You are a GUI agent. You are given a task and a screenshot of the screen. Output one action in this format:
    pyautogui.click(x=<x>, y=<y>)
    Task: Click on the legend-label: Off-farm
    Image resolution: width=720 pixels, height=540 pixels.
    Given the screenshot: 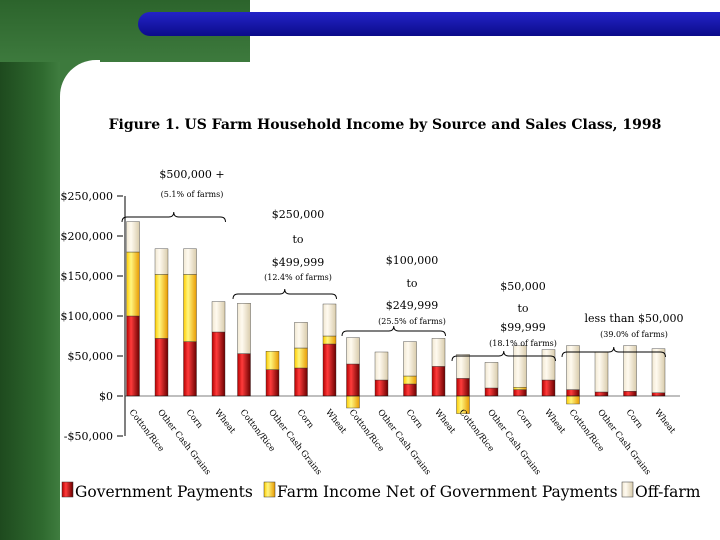 What is the action you would take?
    pyautogui.click(x=668, y=492)
    